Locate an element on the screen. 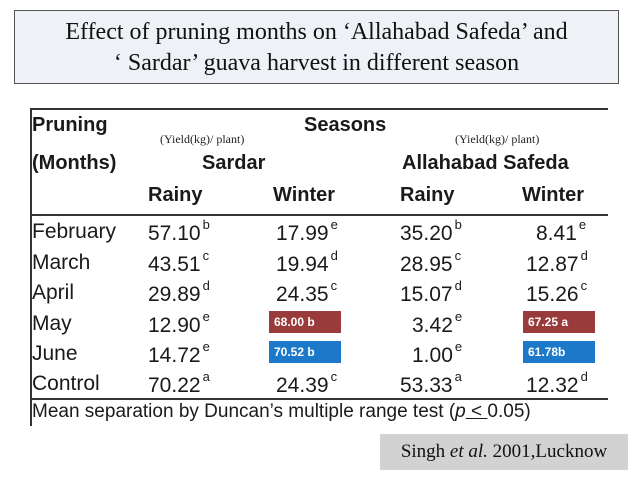  header-safeda-winter: Winter is located at coordinates (553, 195).